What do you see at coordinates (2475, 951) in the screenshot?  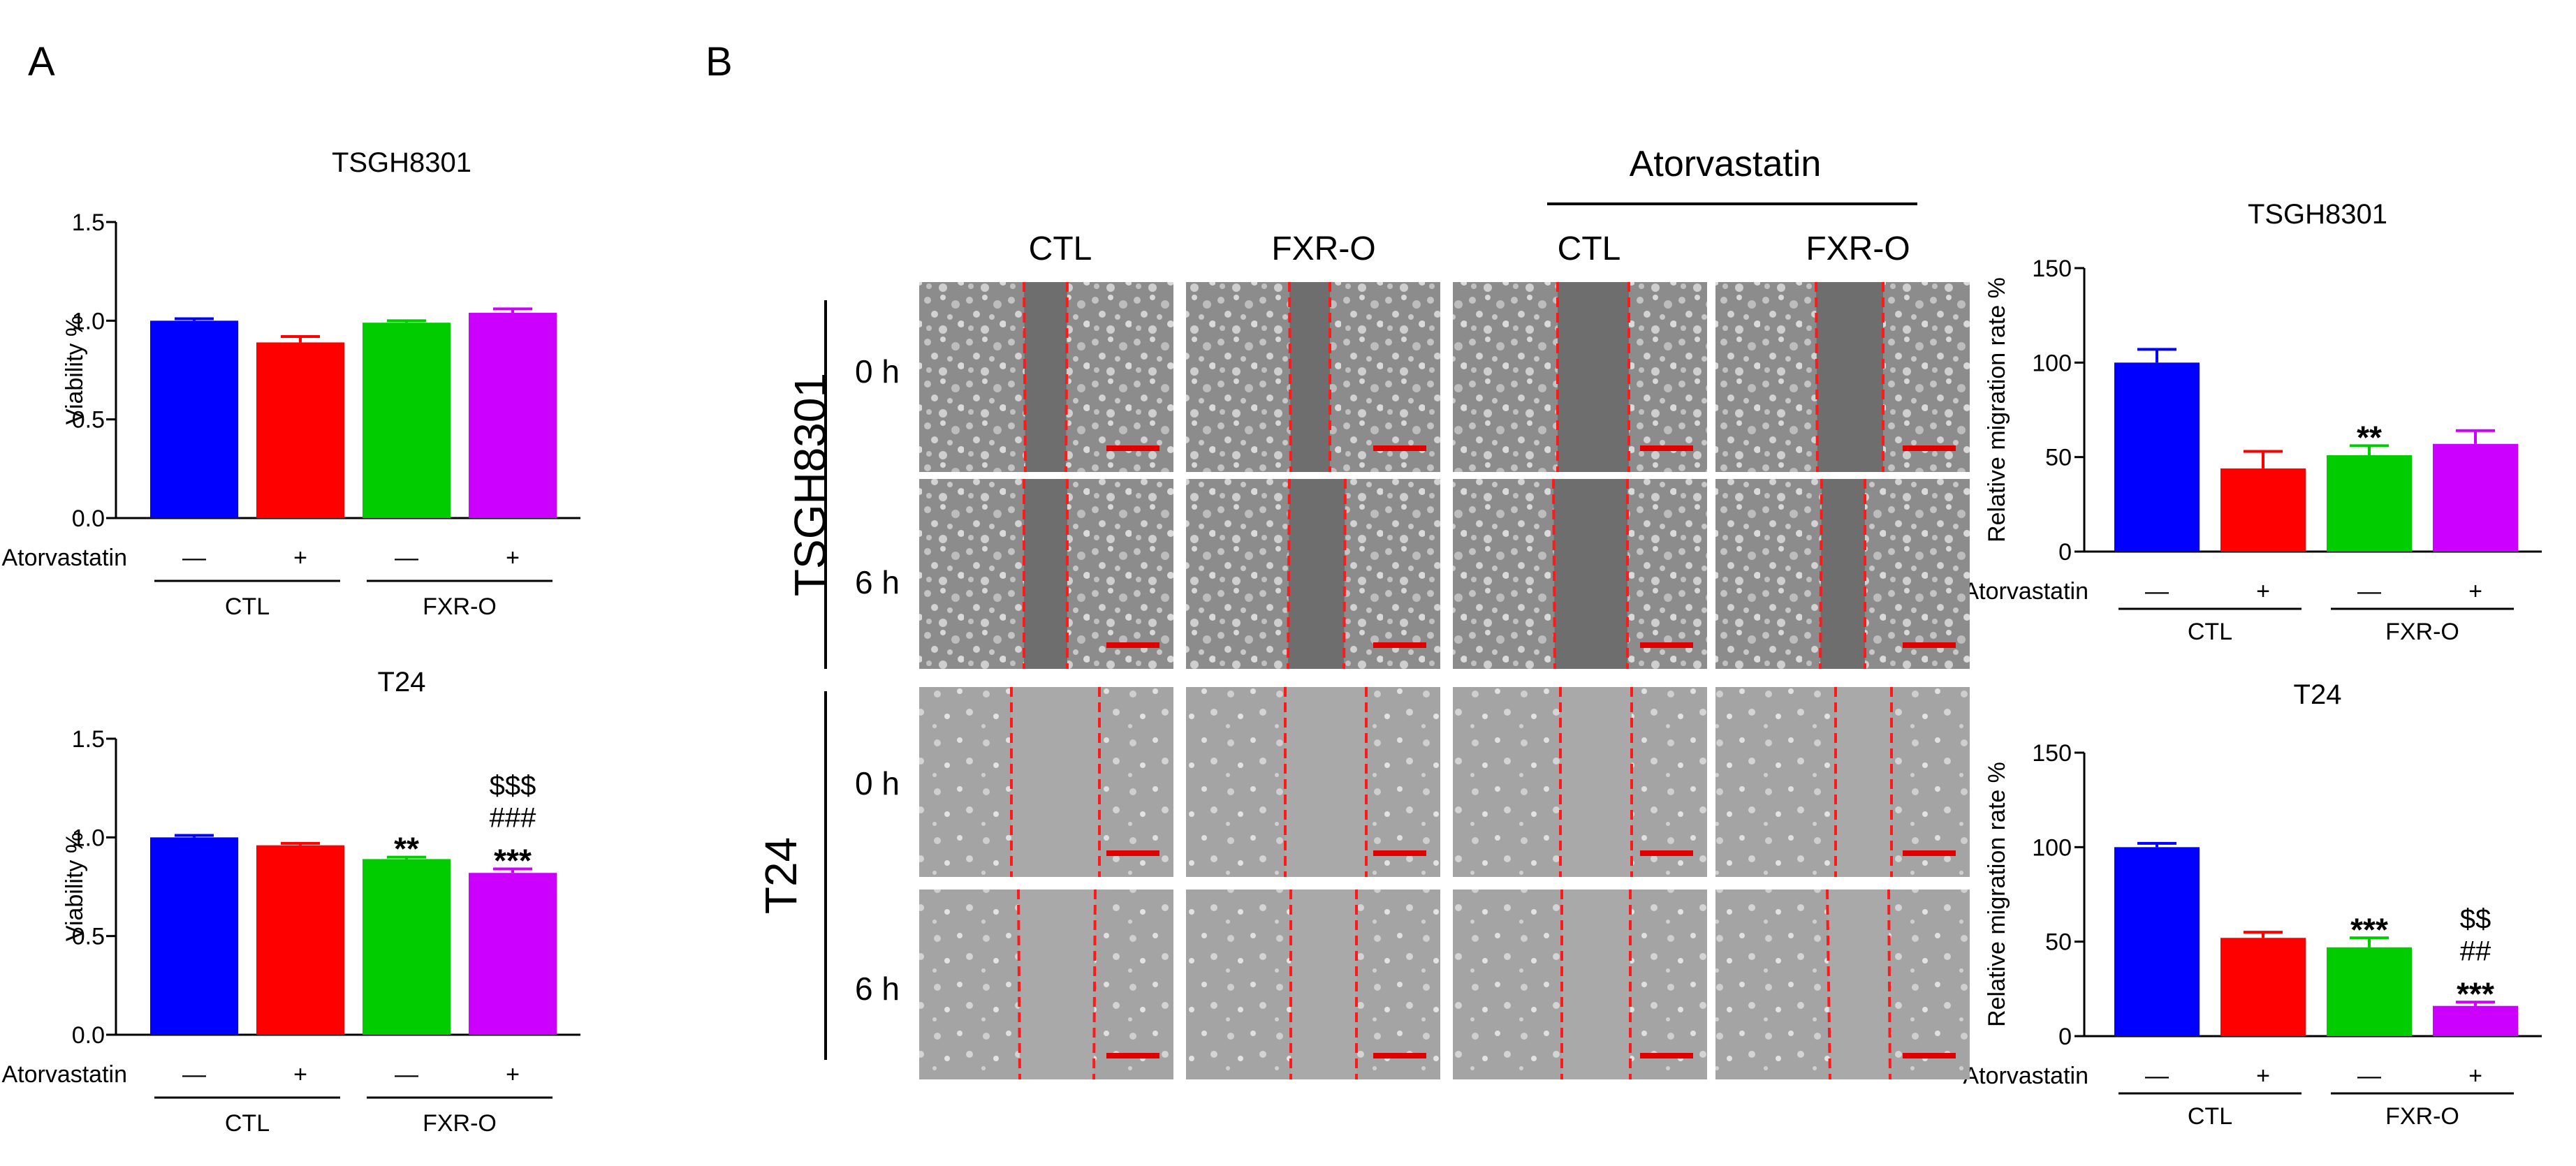 I see `significance-label: ##` at bounding box center [2475, 951].